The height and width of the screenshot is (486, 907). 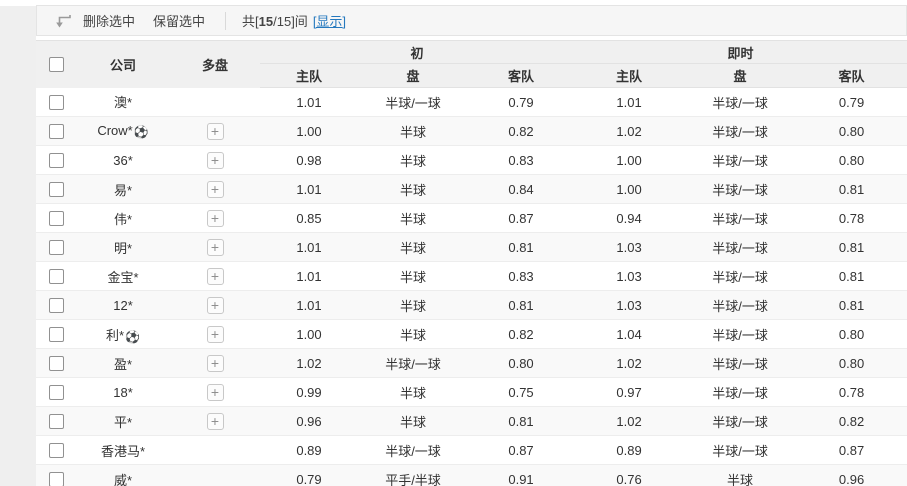 I want to click on live-away-odds: 0.82, so click(x=851, y=421).